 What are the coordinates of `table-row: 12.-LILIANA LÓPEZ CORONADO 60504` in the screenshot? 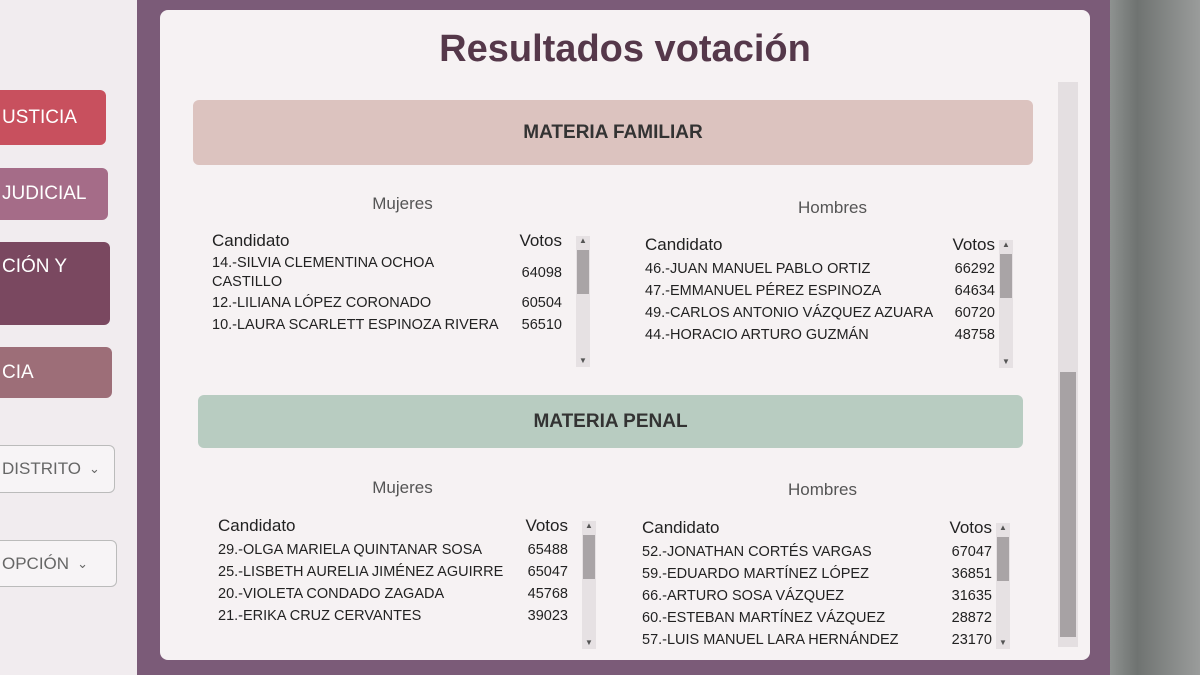 It's located at (397, 303).